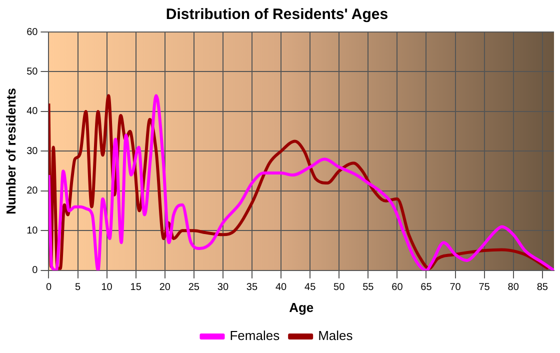  I want to click on x-tick-label: 60, so click(398, 288).